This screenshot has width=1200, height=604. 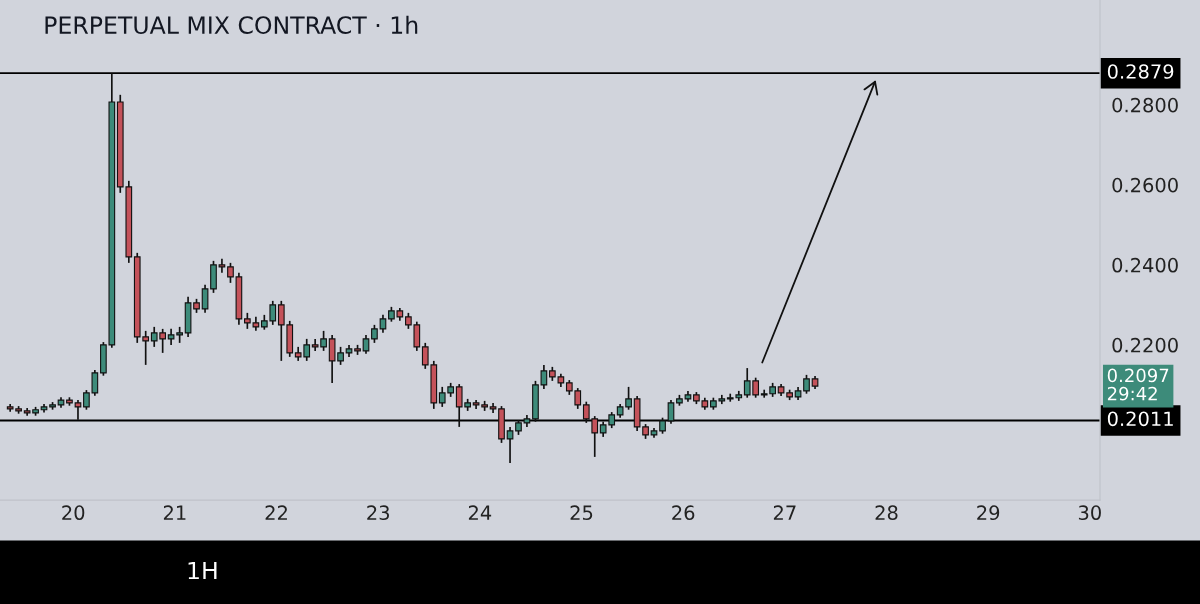 What do you see at coordinates (1140, 71) in the screenshot?
I see `ref-line-label: 0.2879` at bounding box center [1140, 71].